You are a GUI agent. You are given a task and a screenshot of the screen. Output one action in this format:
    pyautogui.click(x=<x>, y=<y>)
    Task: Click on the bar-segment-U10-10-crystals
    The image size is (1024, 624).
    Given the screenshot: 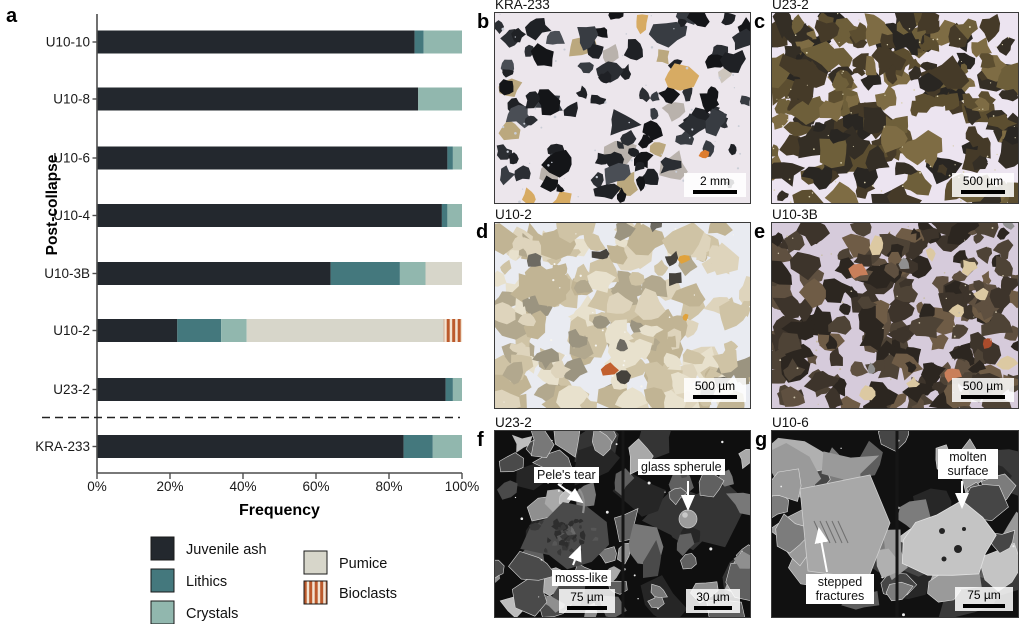 What is the action you would take?
    pyautogui.click(x=442, y=42)
    